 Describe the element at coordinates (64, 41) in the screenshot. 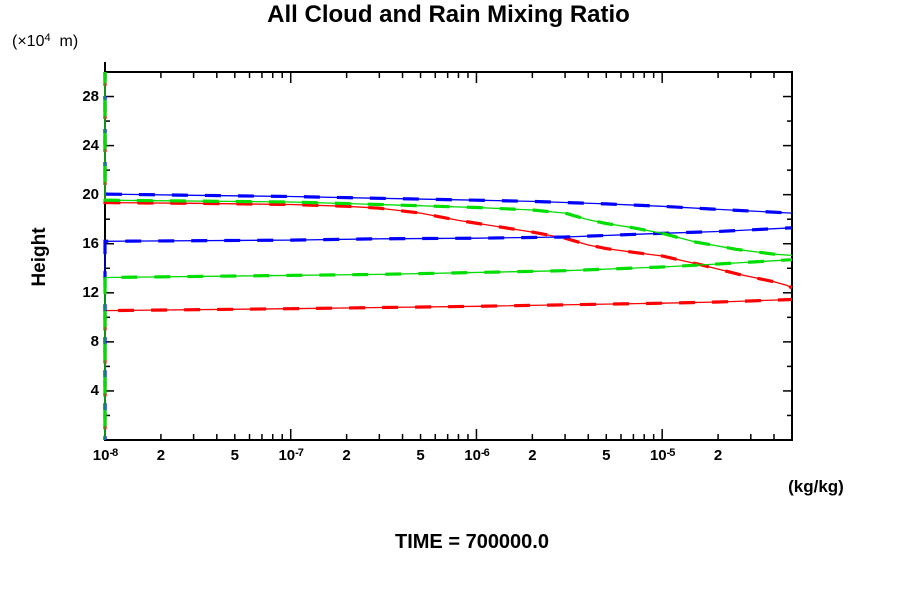

I see `y-unit-post: m)` at that location.